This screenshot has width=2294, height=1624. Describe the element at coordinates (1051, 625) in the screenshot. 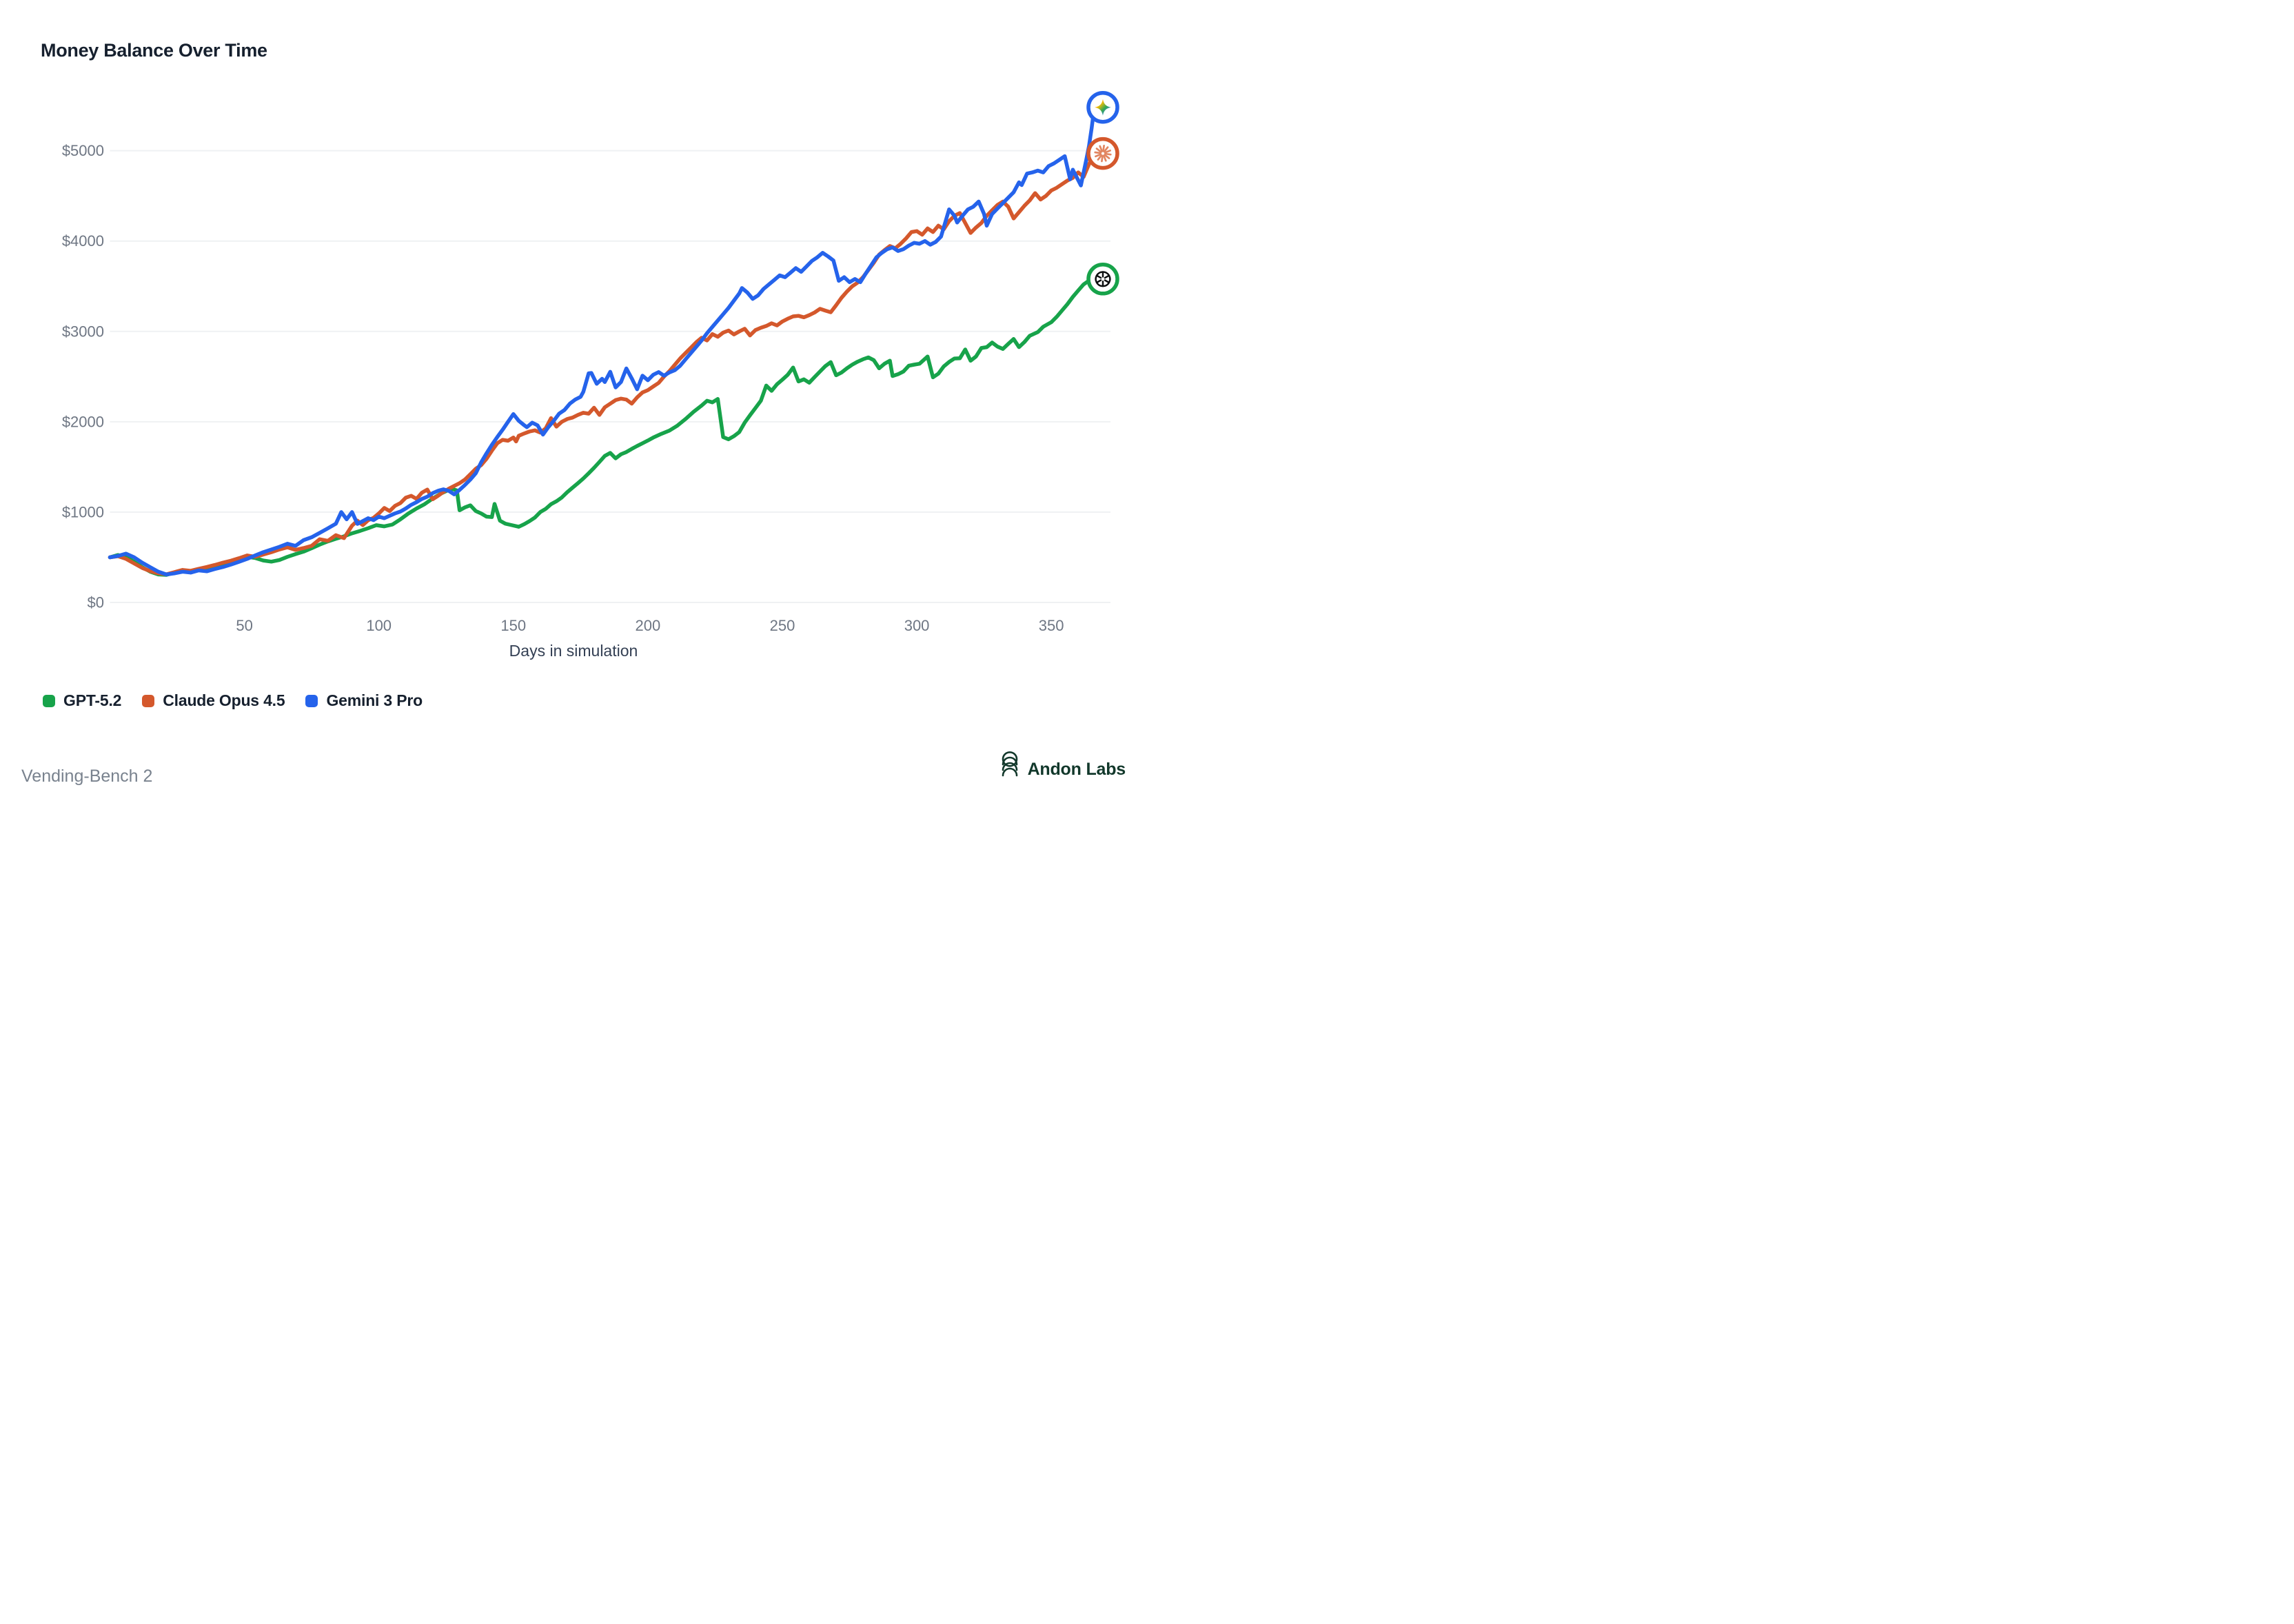

I see `x-tick-label: 350` at that location.